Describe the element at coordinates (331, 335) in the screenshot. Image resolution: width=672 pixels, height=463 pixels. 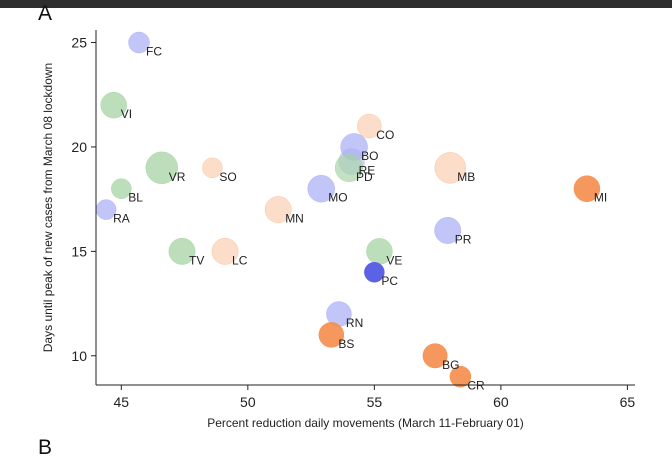
I see `point-bs` at that location.